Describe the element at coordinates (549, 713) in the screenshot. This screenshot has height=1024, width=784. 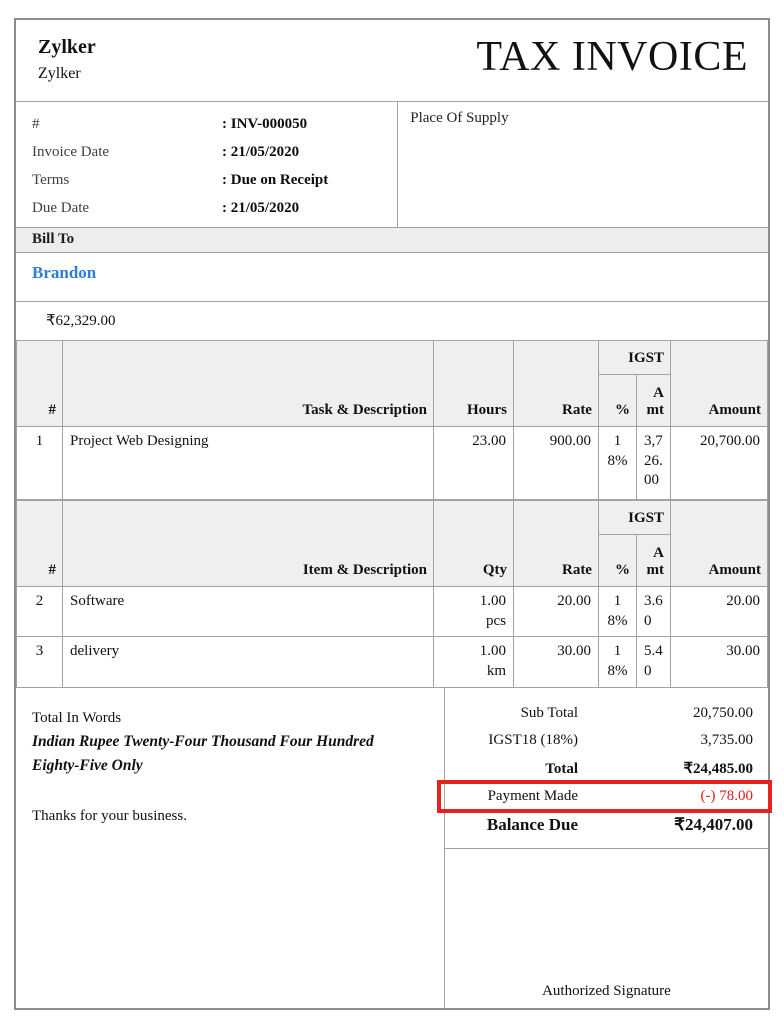
I see `subtotal-label: Sub Total` at that location.